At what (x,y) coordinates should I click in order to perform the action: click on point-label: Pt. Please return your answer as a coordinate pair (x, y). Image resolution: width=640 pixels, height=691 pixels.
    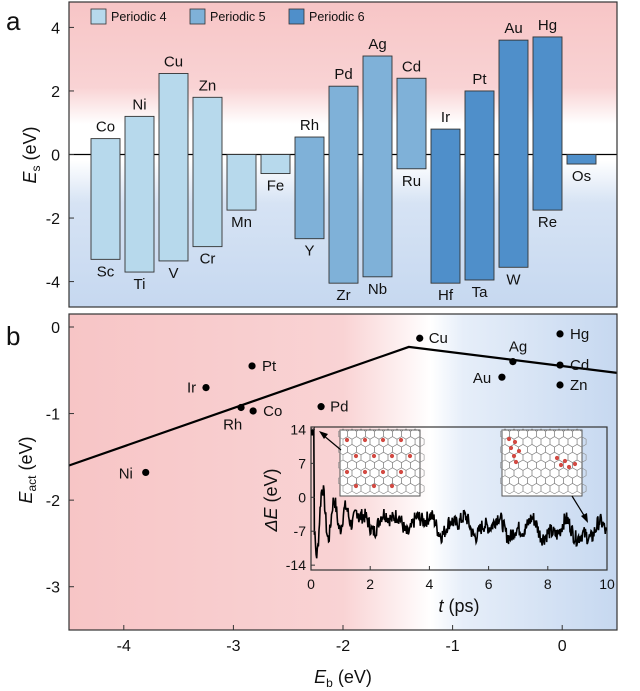
    Looking at the image, I should click on (269, 366).